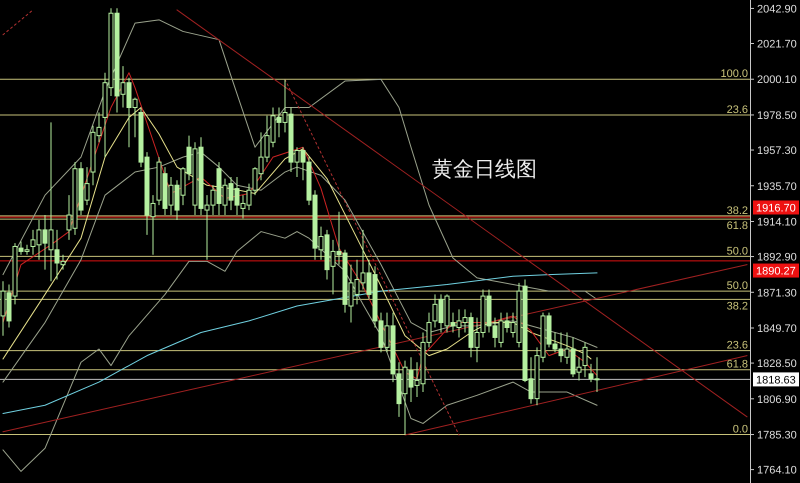  I want to click on y-tick-label: 1914.10, so click(777, 222).